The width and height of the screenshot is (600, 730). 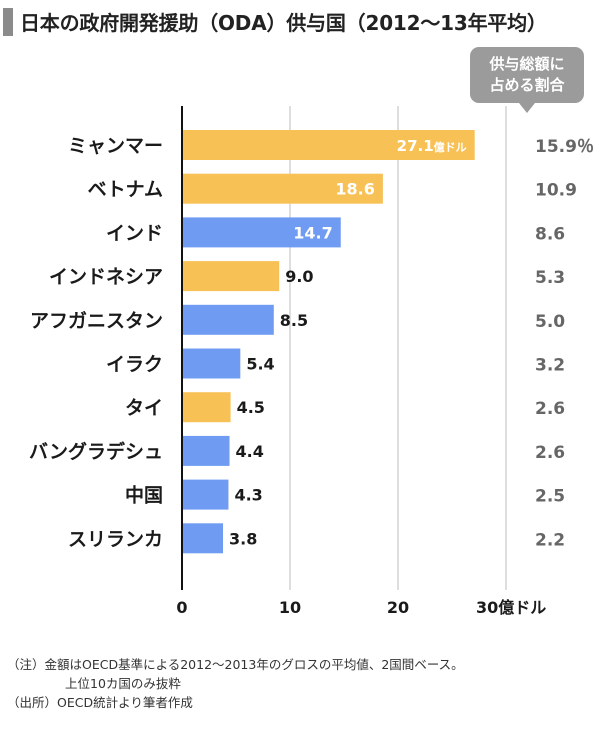 I want to click on category-label: タイ, so click(x=144, y=408).